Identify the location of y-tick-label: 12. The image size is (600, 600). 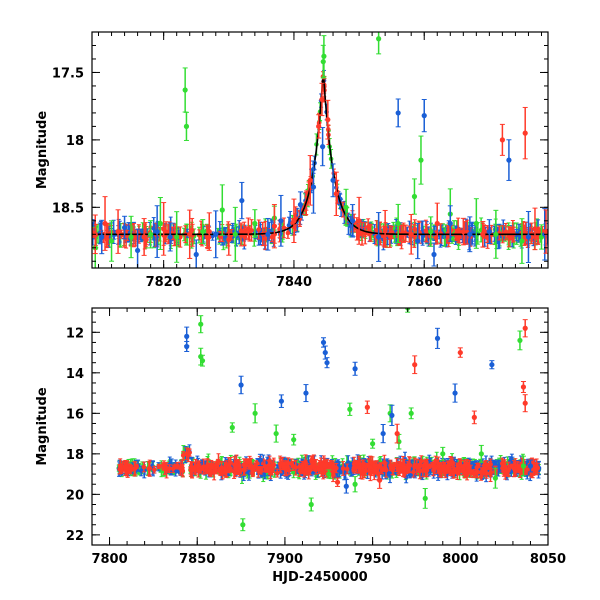
(75, 333).